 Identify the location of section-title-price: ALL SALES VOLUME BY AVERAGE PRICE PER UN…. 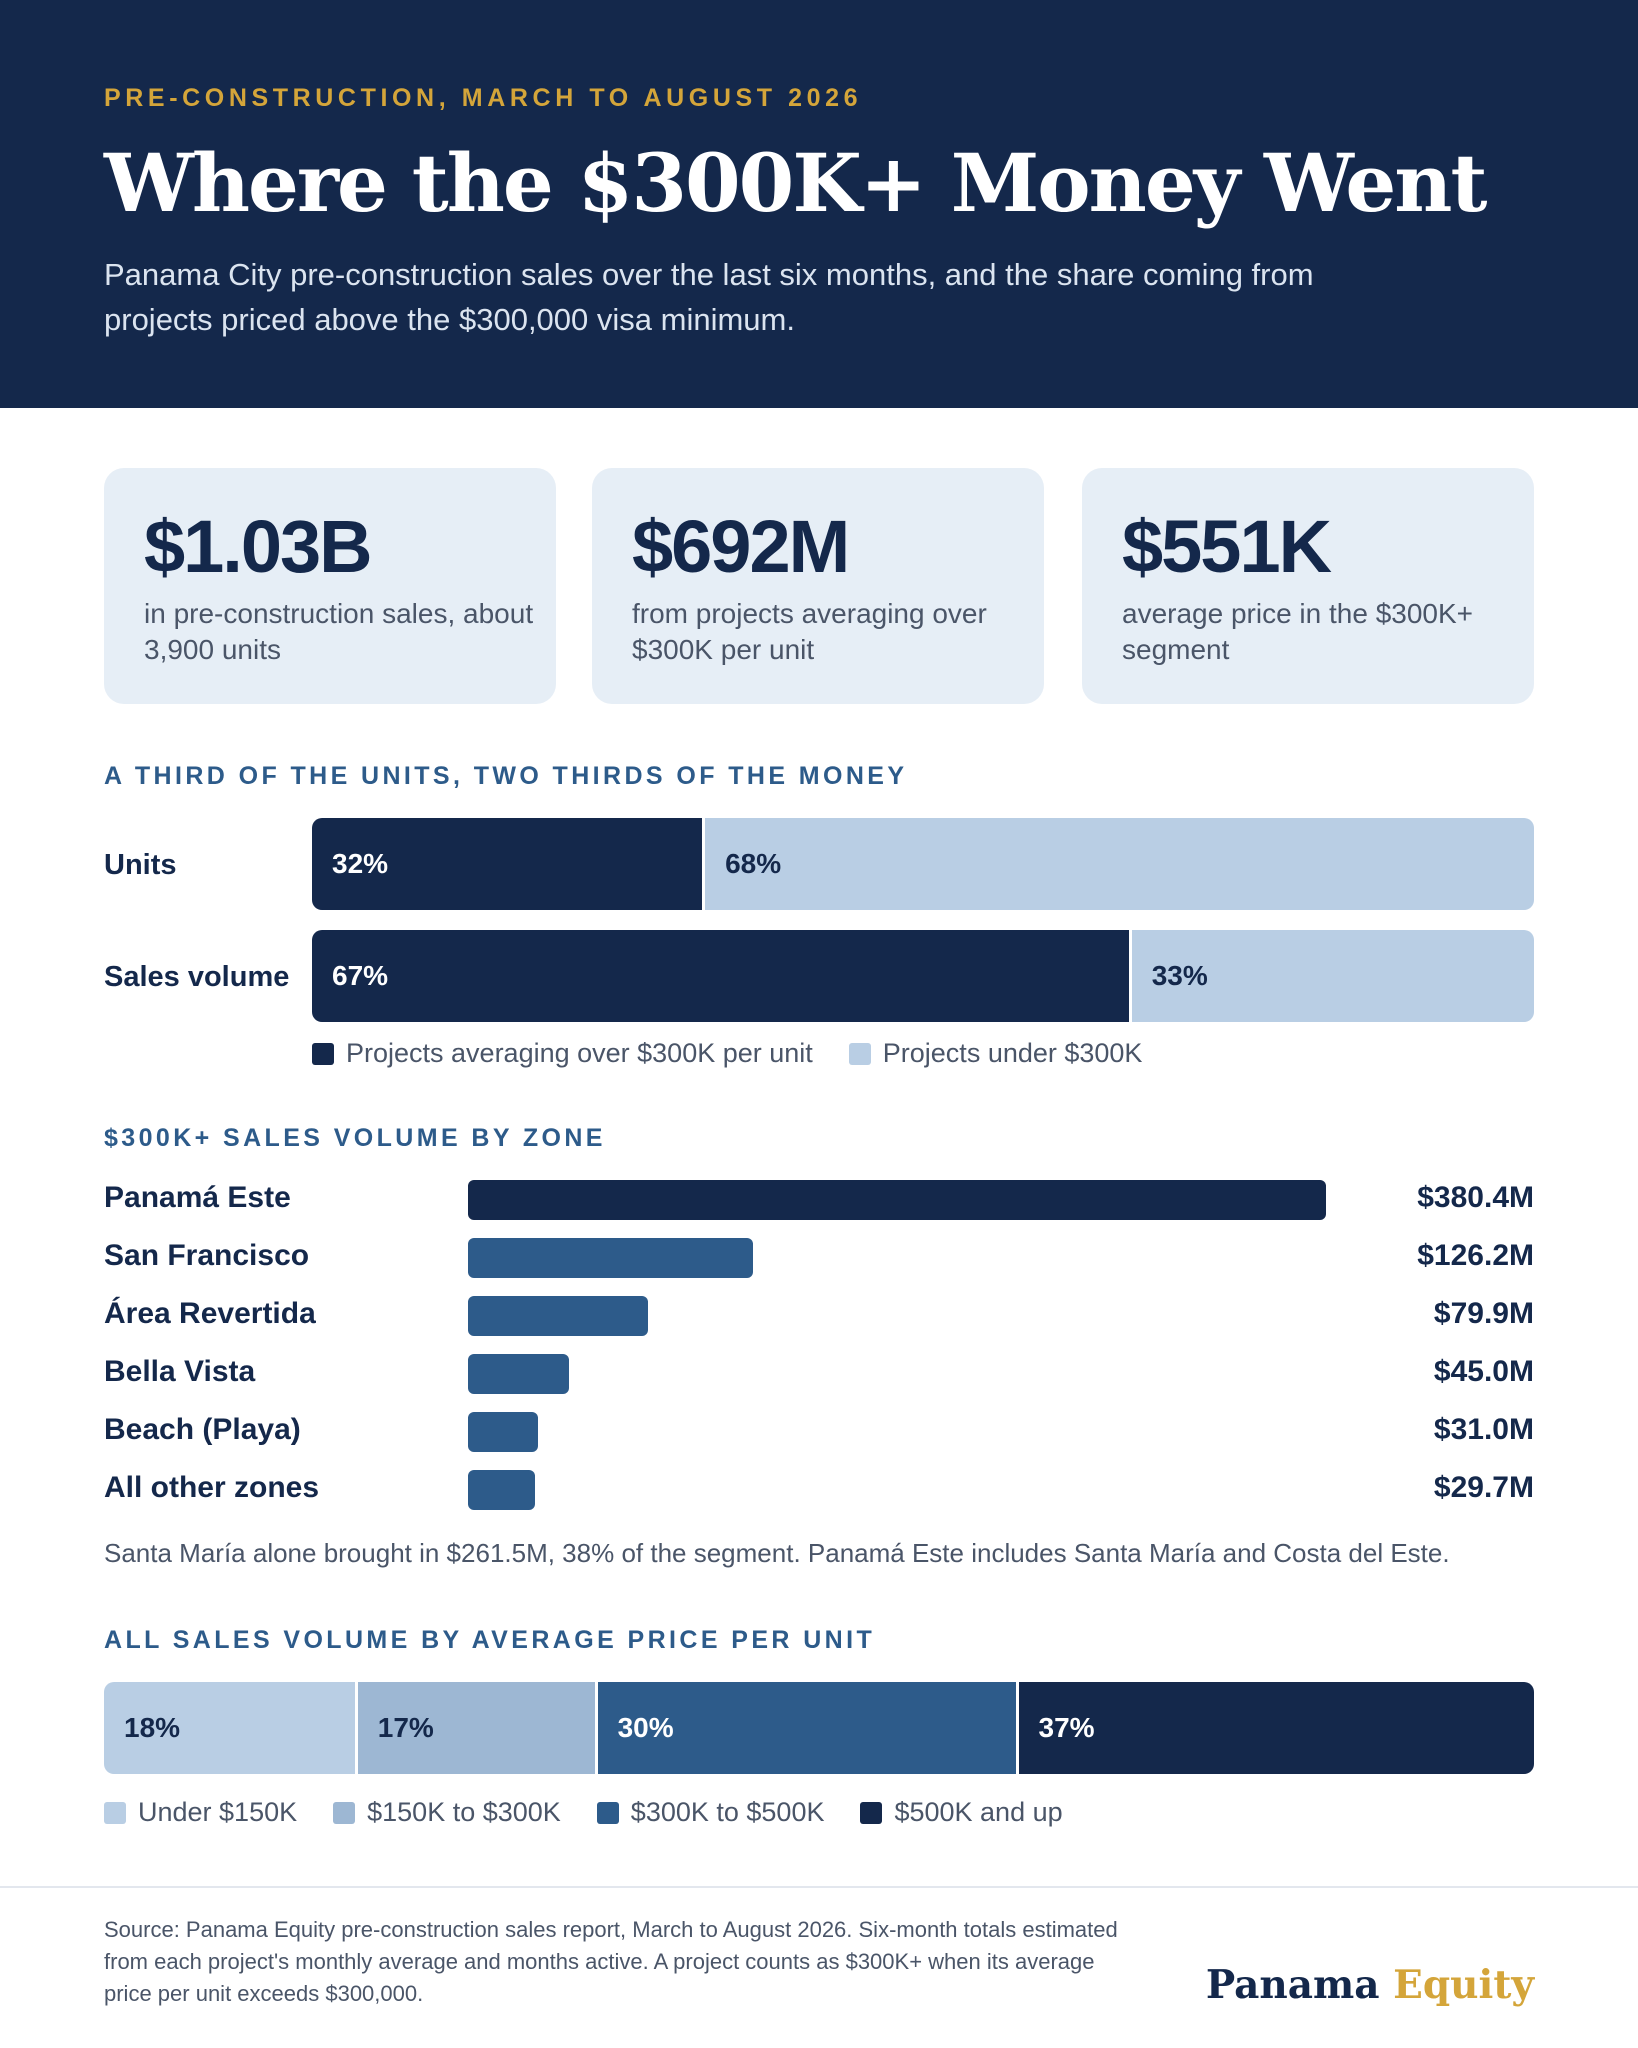
(490, 1640).